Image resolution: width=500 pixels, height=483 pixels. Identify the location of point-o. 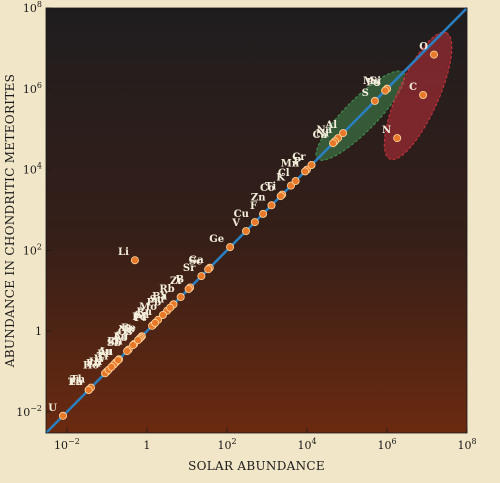
(433, 54).